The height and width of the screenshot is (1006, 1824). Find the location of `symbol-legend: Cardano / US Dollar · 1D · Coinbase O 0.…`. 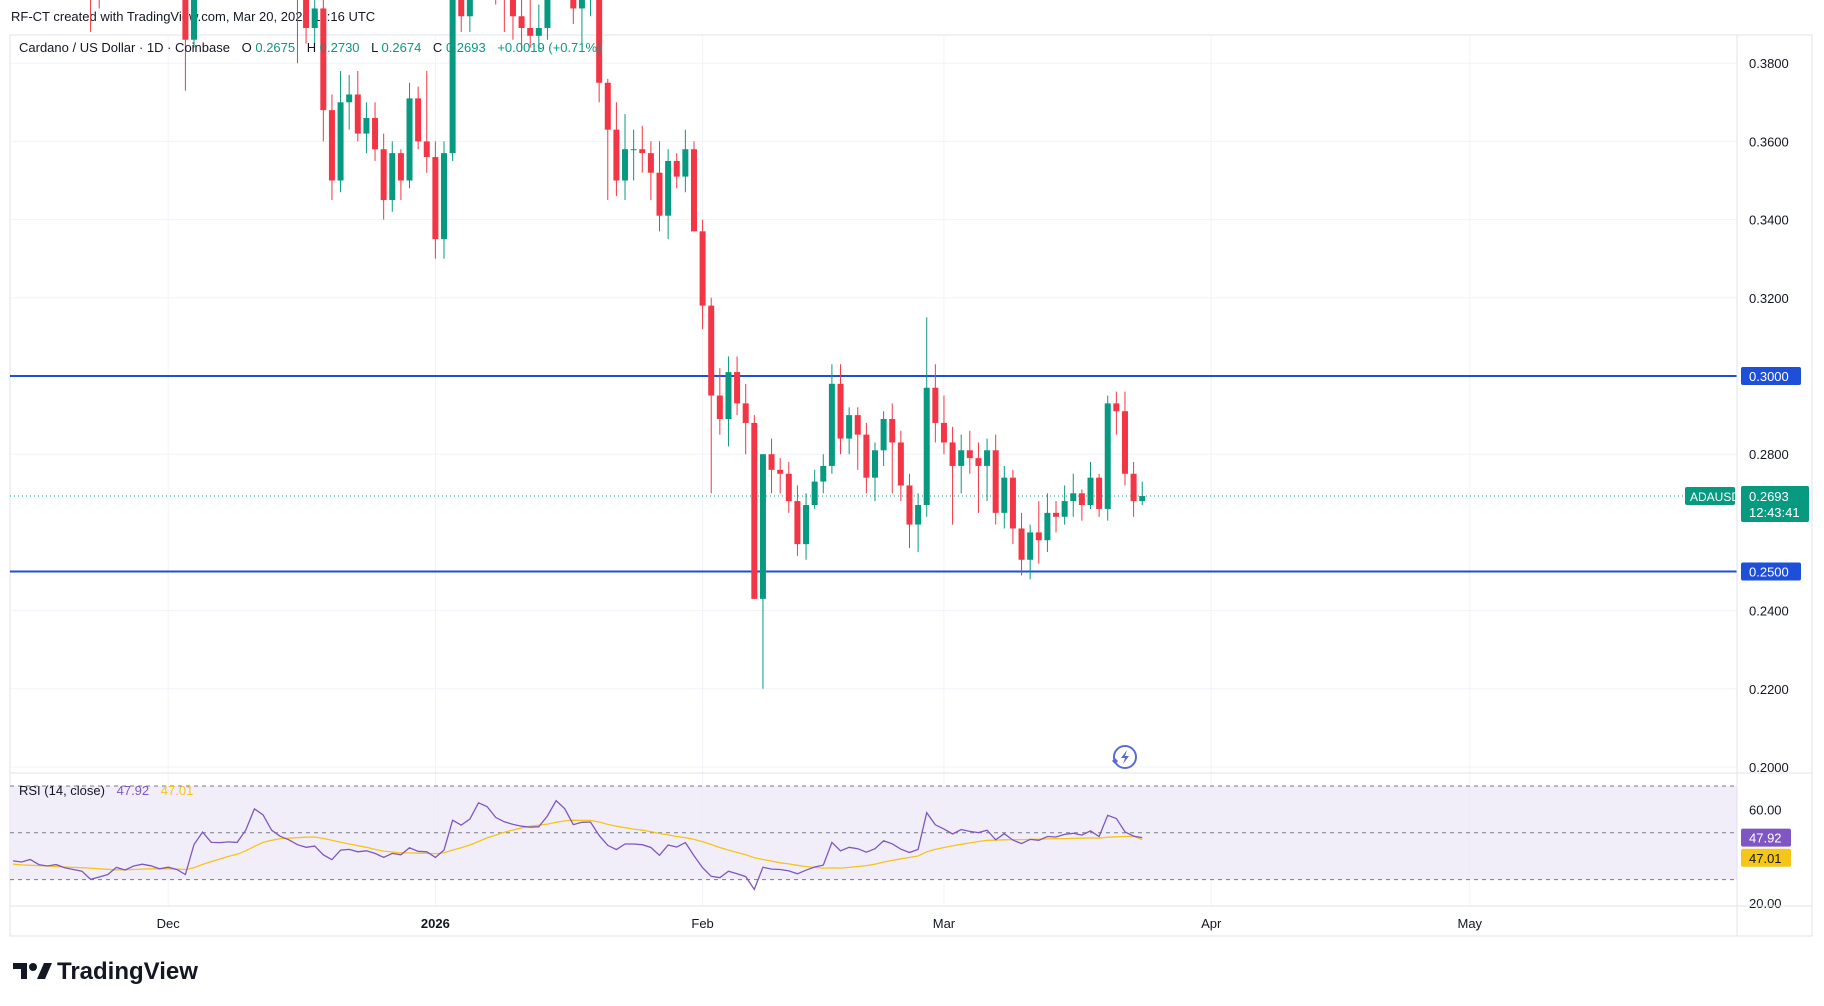

symbol-legend: Cardano / US Dollar · 1D · Coinbase O 0.… is located at coordinates (310, 47).